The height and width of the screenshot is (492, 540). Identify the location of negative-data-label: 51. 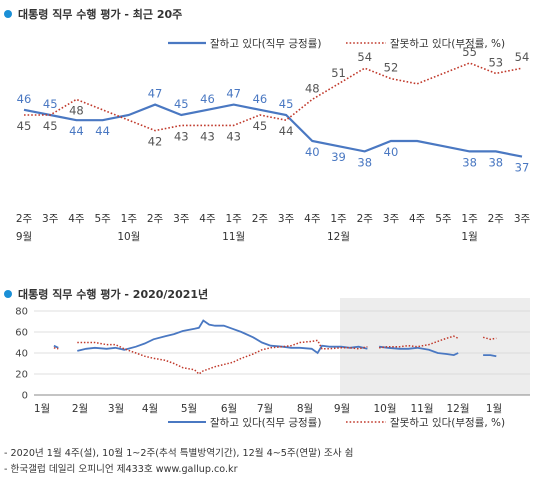
(338, 73).